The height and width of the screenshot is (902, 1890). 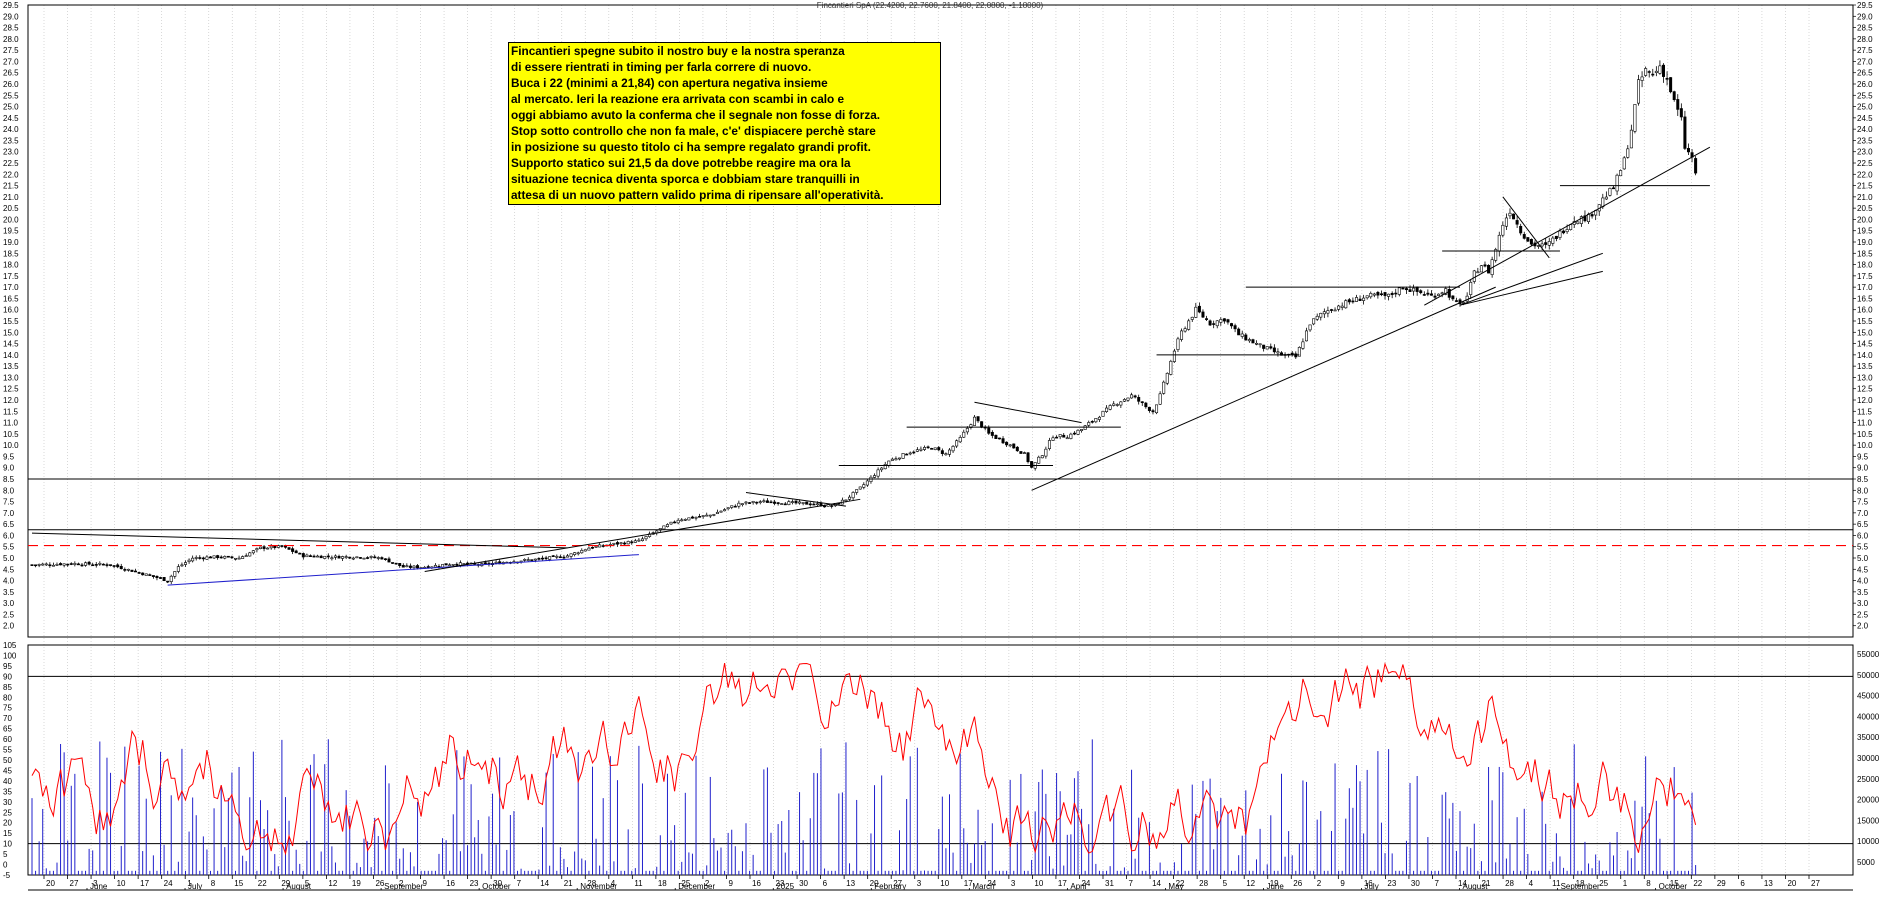 What do you see at coordinates (756, 883) in the screenshot?
I see `day-label: 16` at bounding box center [756, 883].